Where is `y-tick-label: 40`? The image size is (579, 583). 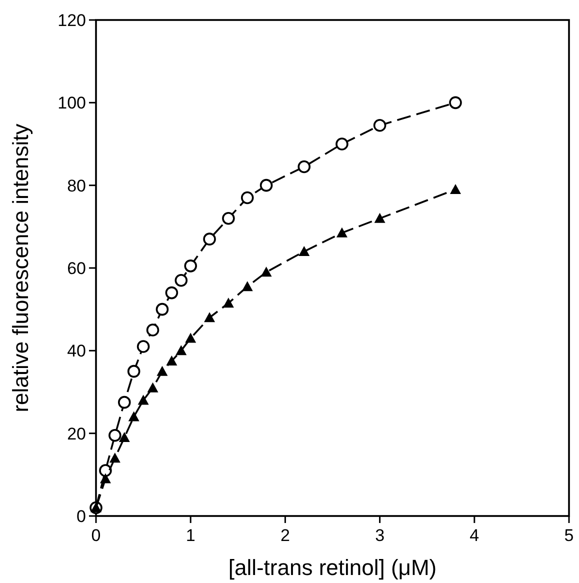
y-tick-label: 40 is located at coordinates (76, 351).